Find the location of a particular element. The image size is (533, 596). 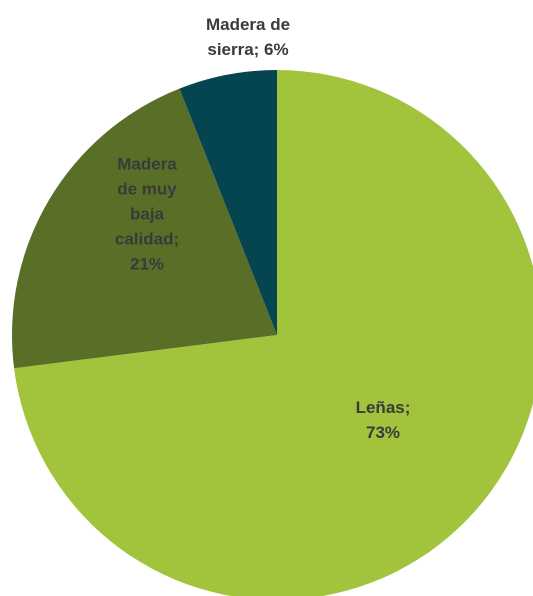

data-label-line: sierra; 6% is located at coordinates (247, 49).